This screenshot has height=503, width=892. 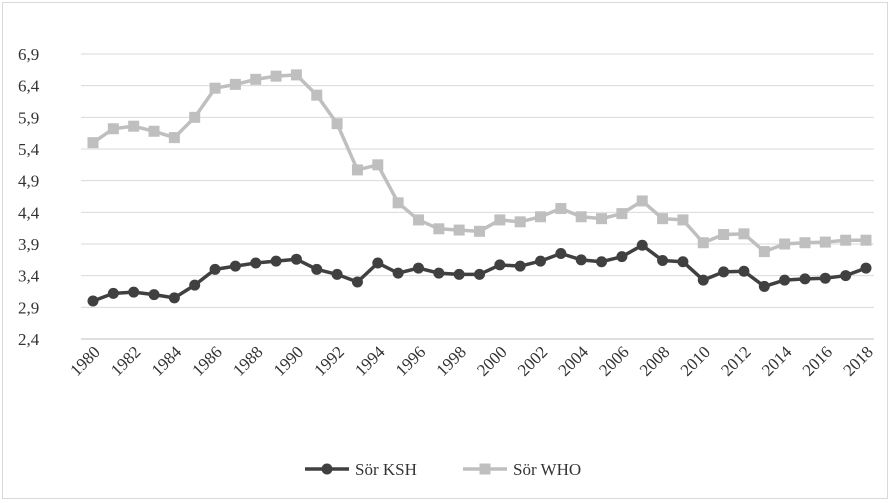 I want to click on x-tick-label: 1994, so click(x=370, y=361).